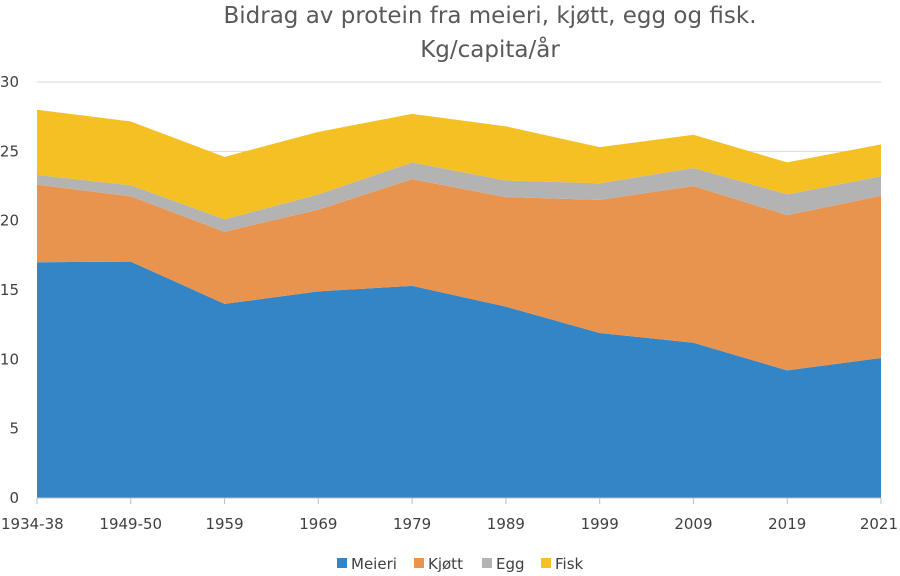 The height and width of the screenshot is (576, 900). Describe the element at coordinates (130, 524) in the screenshot. I see `x-tick-label: 1949-50` at that location.